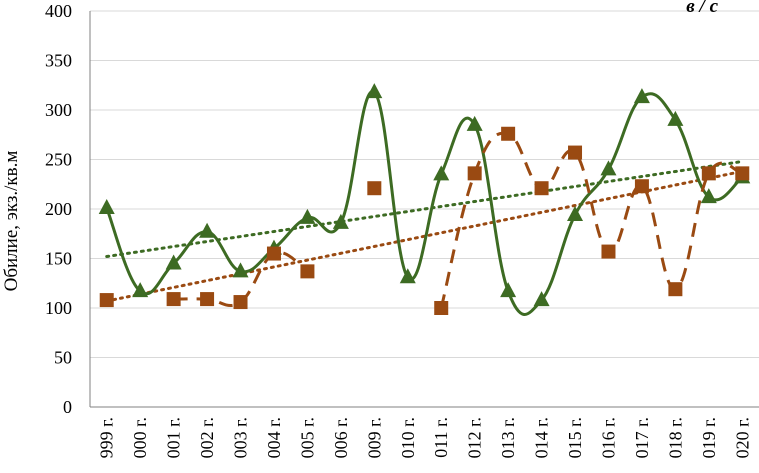 The image size is (759, 473). I want to click on x-tick-label: 006 г., so click(341, 437).